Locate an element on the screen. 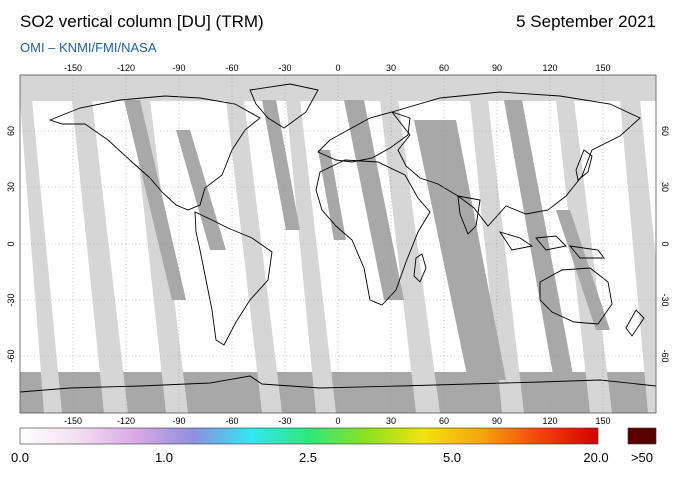 The image size is (676, 480). colorbar is located at coordinates (309, 436).